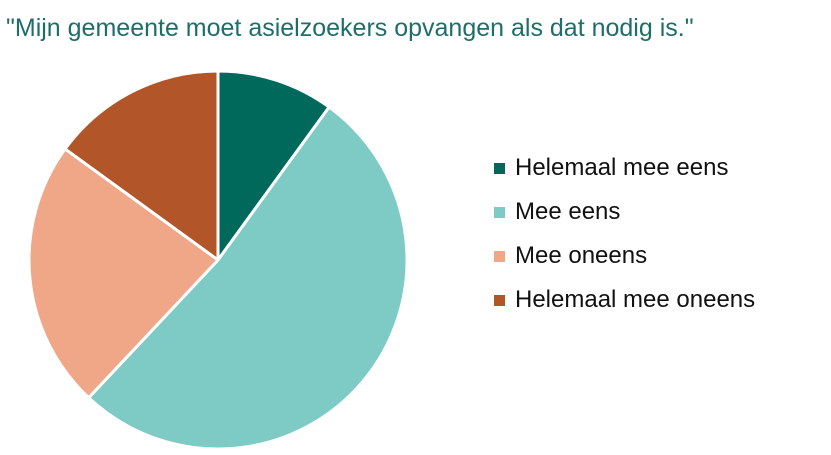  I want to click on legend-swatch-mee-eens, so click(499, 212).